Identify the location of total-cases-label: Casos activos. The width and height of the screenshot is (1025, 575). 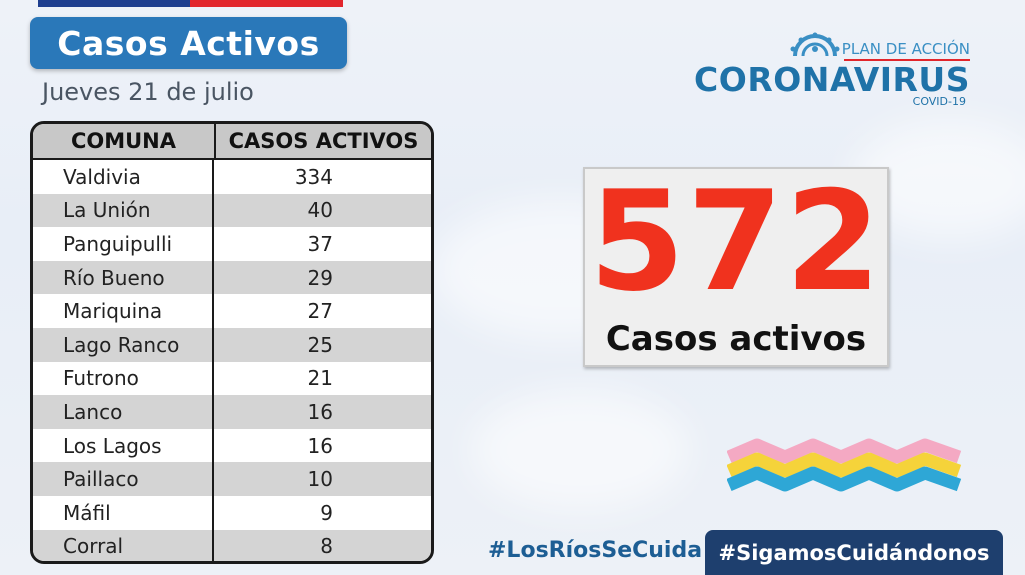
(736, 339).